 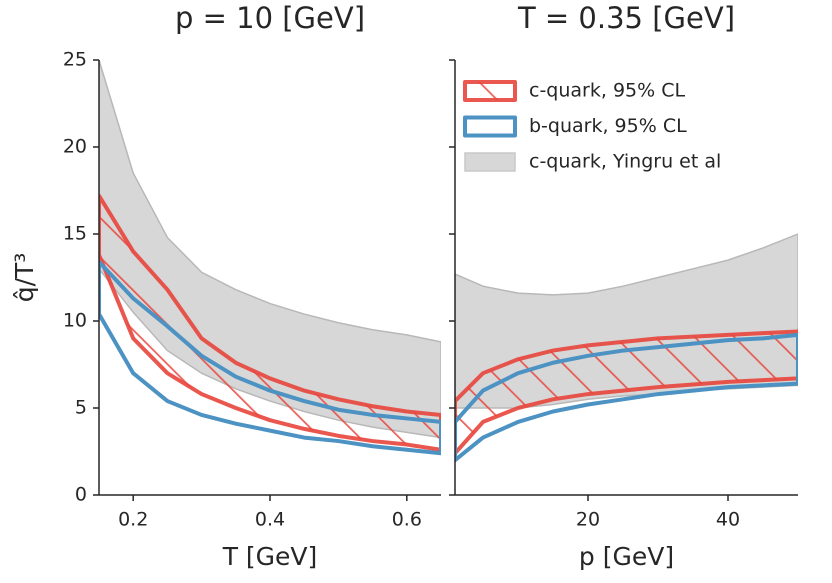 What do you see at coordinates (608, 126) in the screenshot?
I see `legend-label: b-quark, 95% CL` at bounding box center [608, 126].